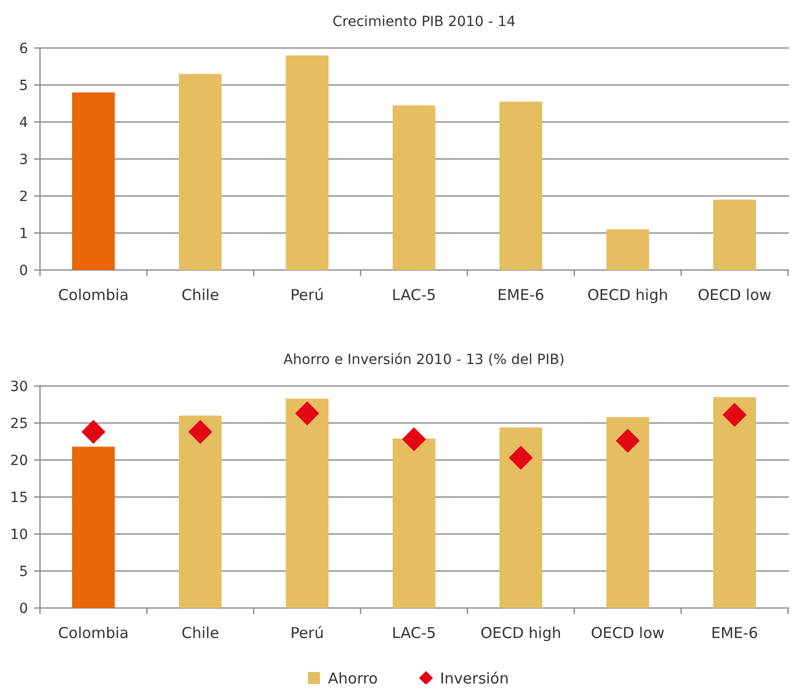  I want to click on legend-label: Inversión, so click(474, 678).